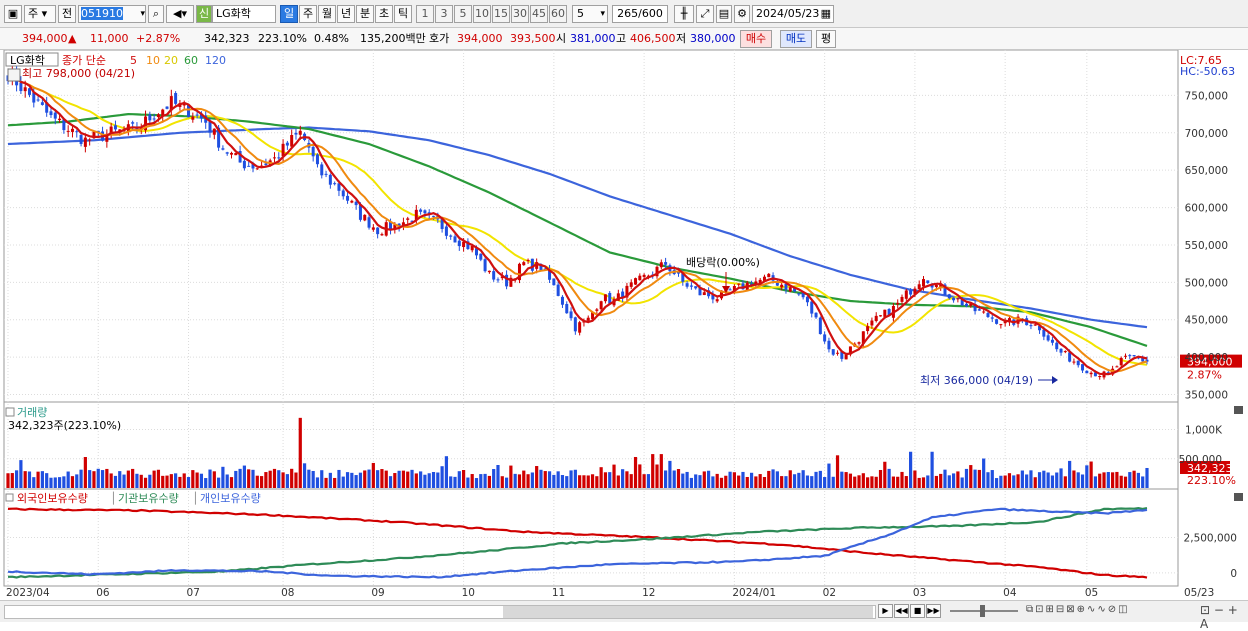  Describe the element at coordinates (244, 14) in the screenshot. I see `stock-name-field: LG화학` at that location.